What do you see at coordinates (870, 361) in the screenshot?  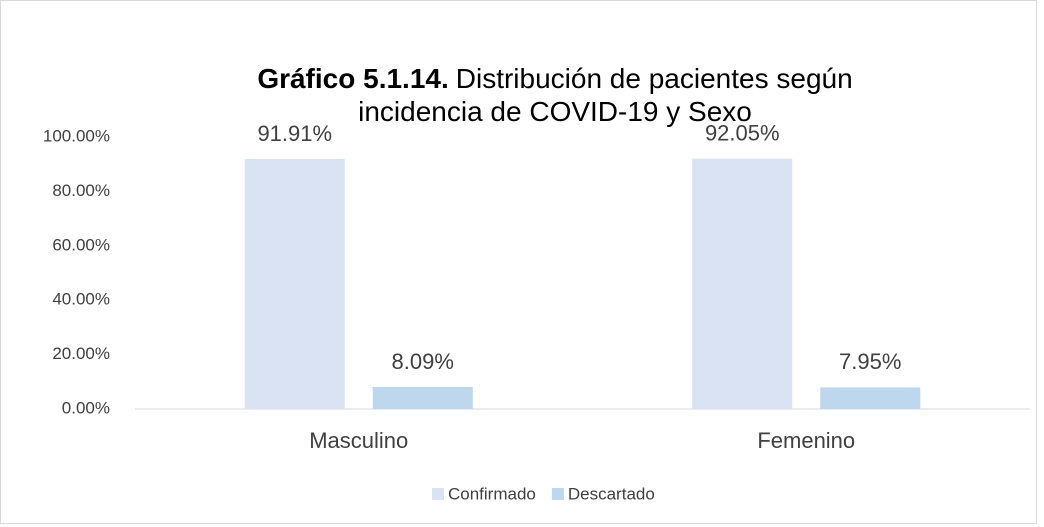 I see `value-label: 7.95%` at bounding box center [870, 361].